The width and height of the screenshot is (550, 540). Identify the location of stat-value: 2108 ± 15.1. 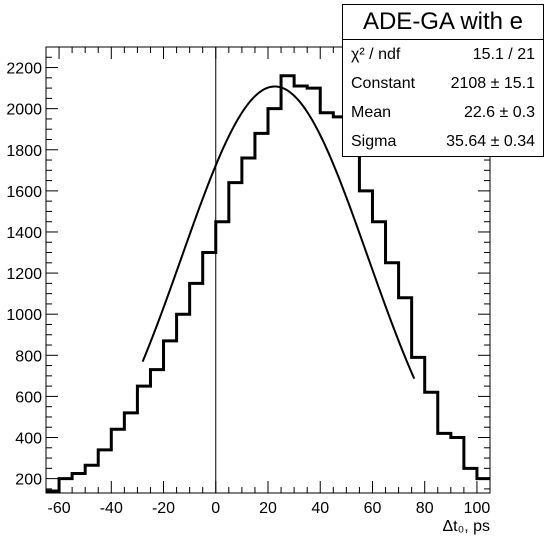
(492, 83).